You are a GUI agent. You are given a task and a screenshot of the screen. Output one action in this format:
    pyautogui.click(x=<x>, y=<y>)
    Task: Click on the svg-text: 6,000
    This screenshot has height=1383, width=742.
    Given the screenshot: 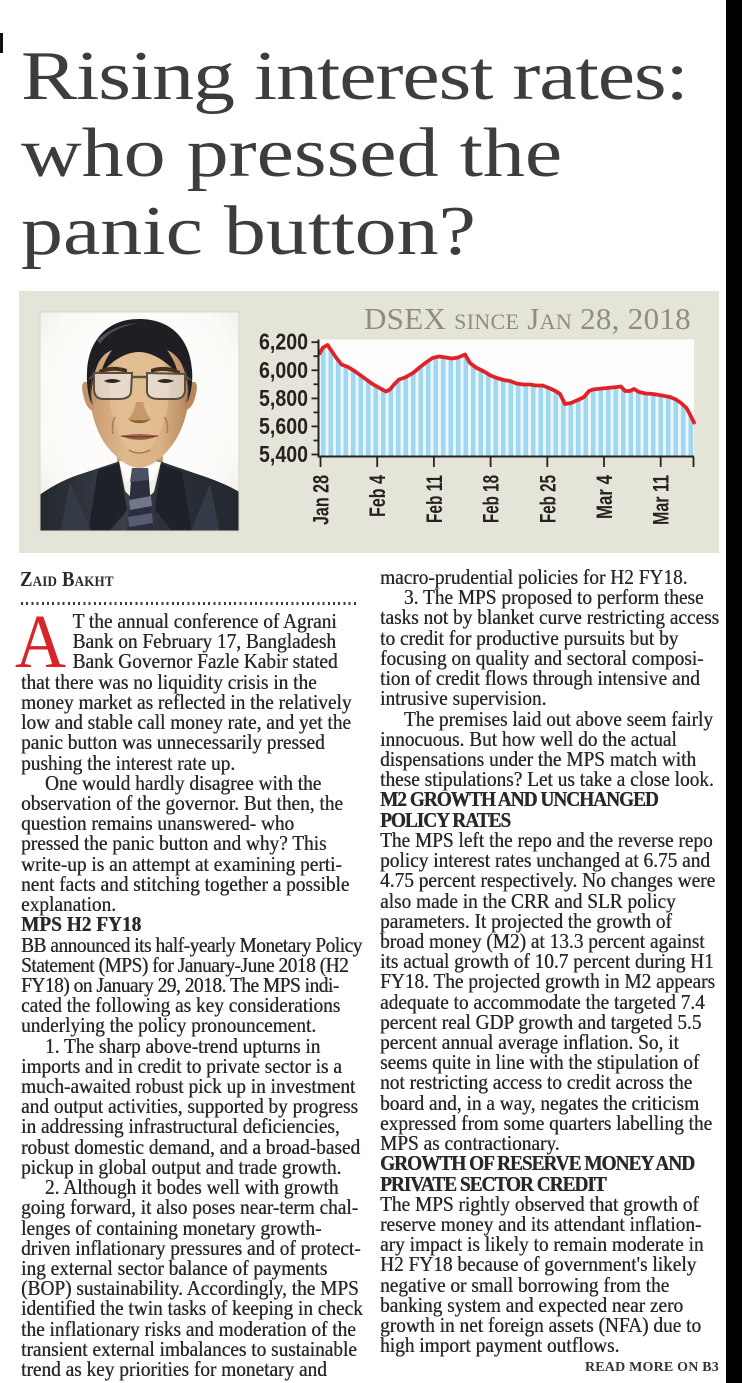 What is the action you would take?
    pyautogui.click(x=283, y=370)
    